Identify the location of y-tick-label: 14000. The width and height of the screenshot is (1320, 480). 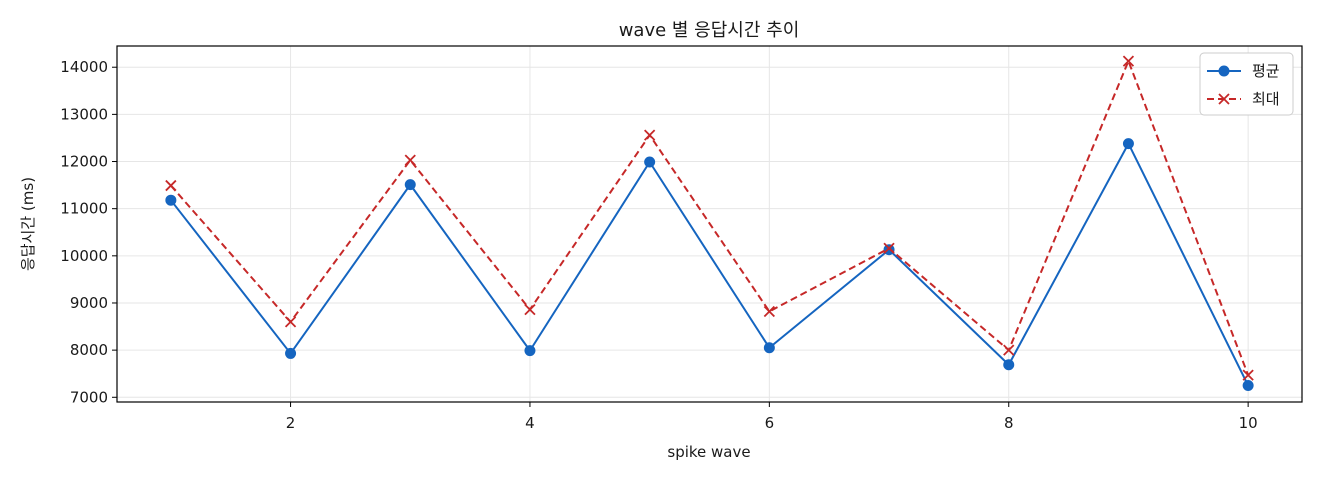
(84, 67).